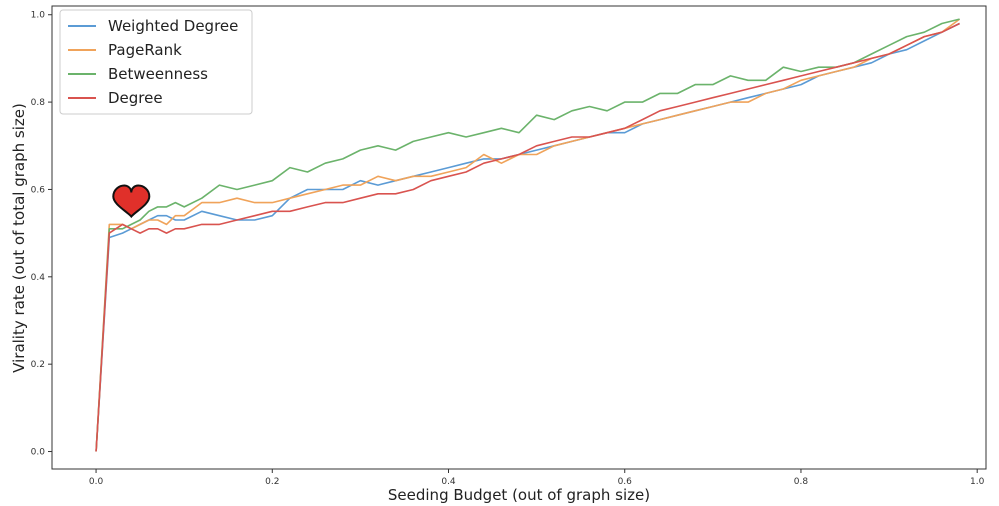  I want to click on y-tick-label: 0.8, so click(38, 103).